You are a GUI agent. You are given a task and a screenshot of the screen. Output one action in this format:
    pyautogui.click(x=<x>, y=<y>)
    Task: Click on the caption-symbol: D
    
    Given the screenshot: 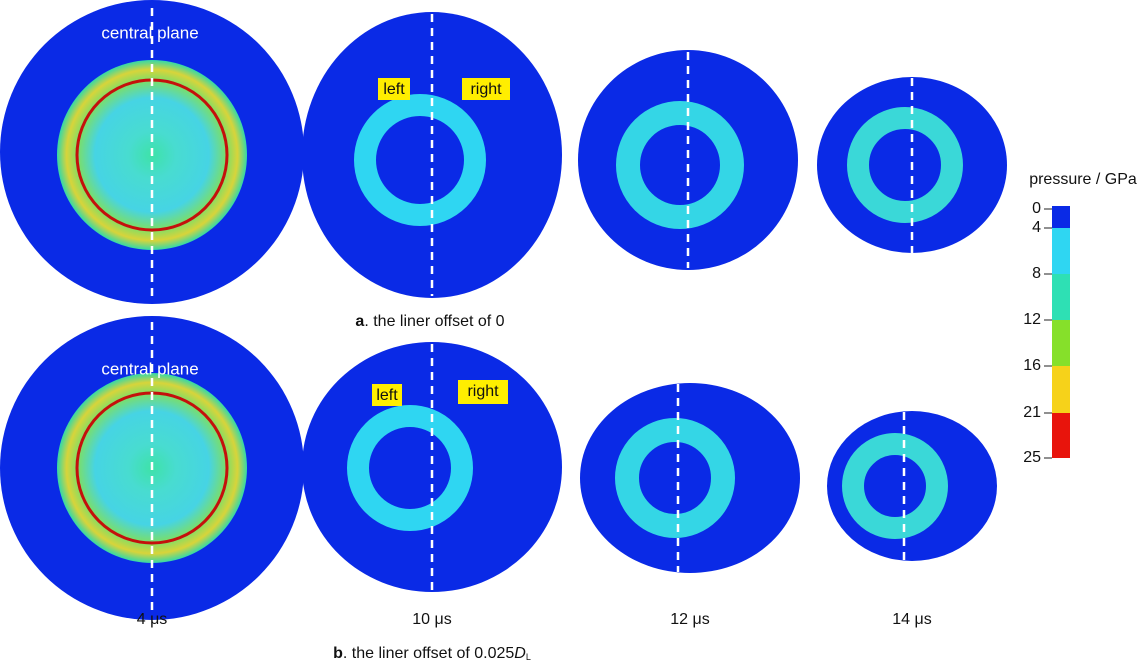 What is the action you would take?
    pyautogui.click(x=520, y=653)
    